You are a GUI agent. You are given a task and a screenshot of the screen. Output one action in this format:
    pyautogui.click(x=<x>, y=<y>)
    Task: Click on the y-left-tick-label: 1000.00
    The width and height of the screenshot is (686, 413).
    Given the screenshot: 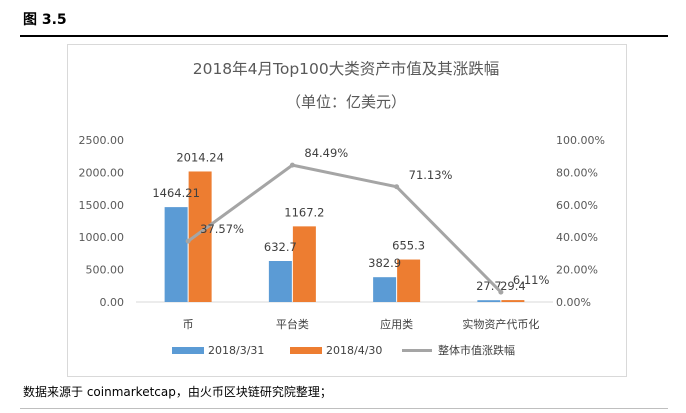 What is the action you would take?
    pyautogui.click(x=102, y=237)
    